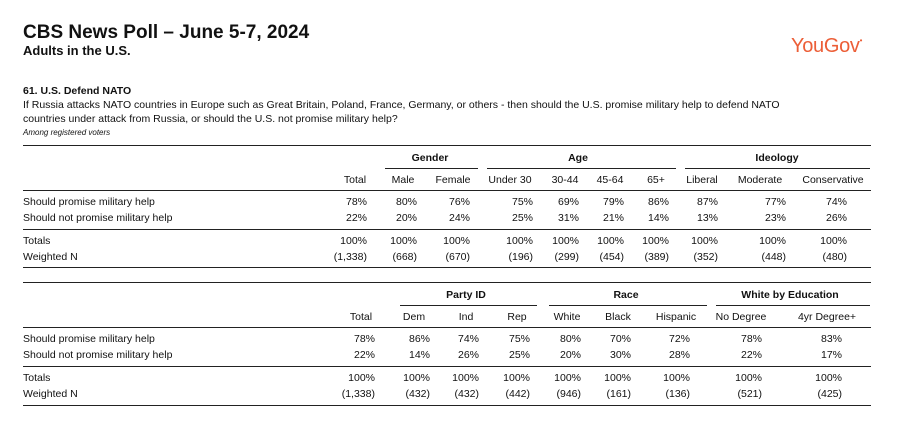 Image resolution: width=900 pixels, height=438 pixels. What do you see at coordinates (459, 218) in the screenshot?
I see `table-cell: 24%` at bounding box center [459, 218].